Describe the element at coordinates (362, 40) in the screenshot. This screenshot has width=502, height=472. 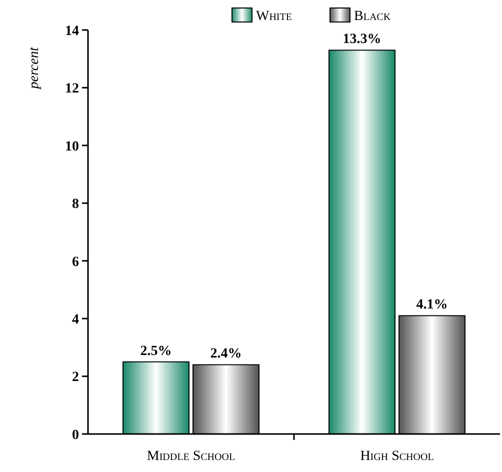
I see `data-label: 13.3%` at that location.